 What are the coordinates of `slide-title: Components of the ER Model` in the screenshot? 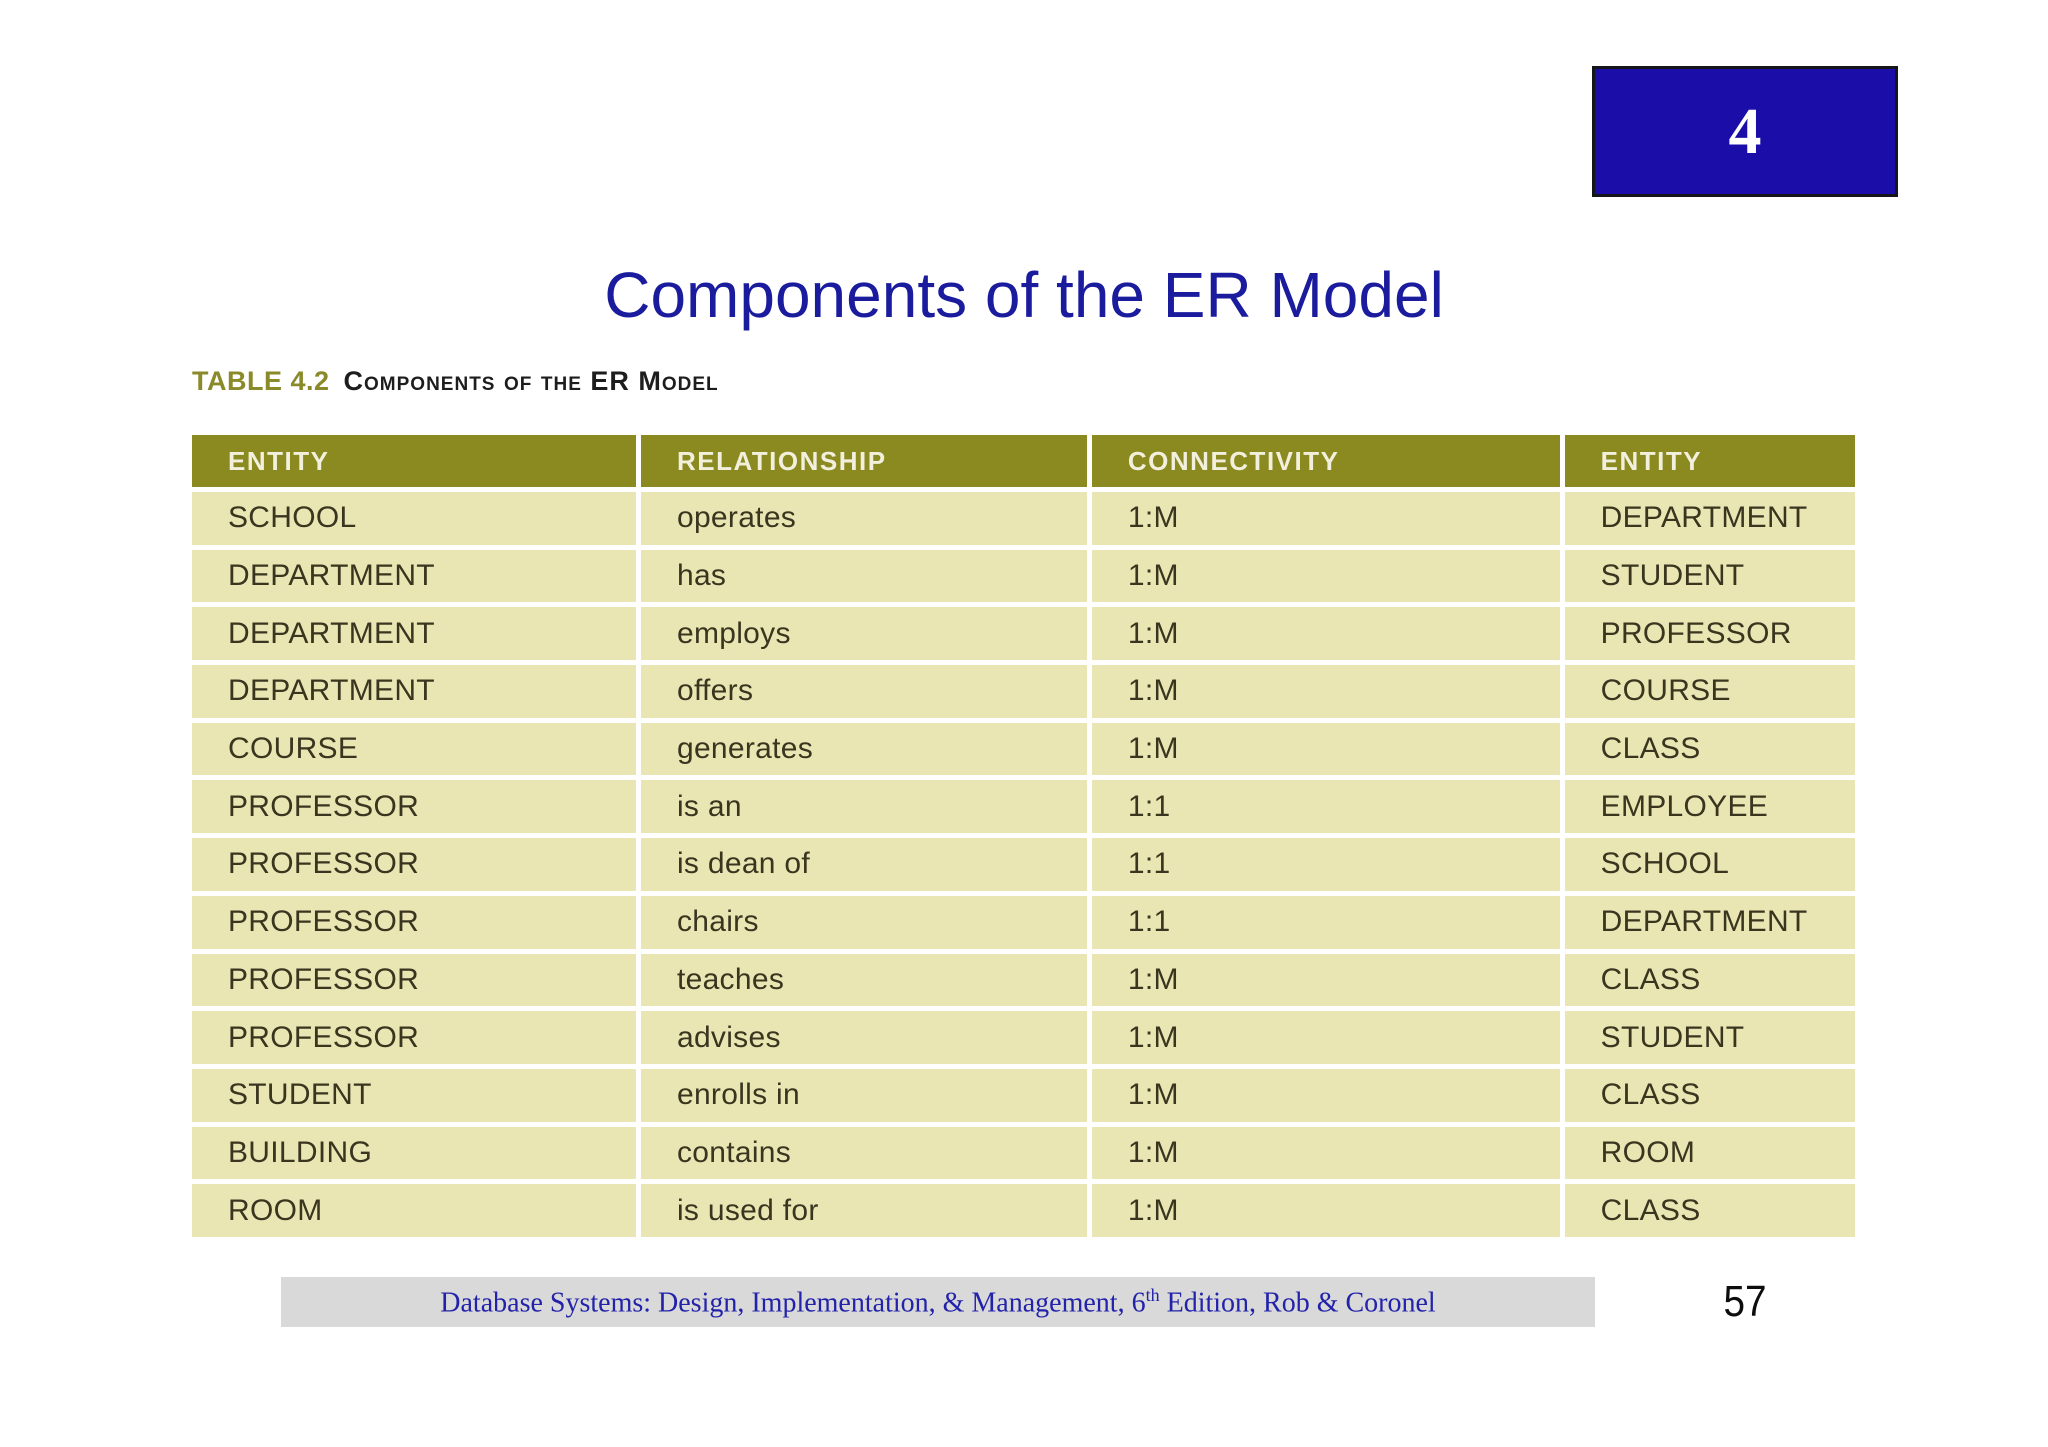 It's located at (1024, 295).